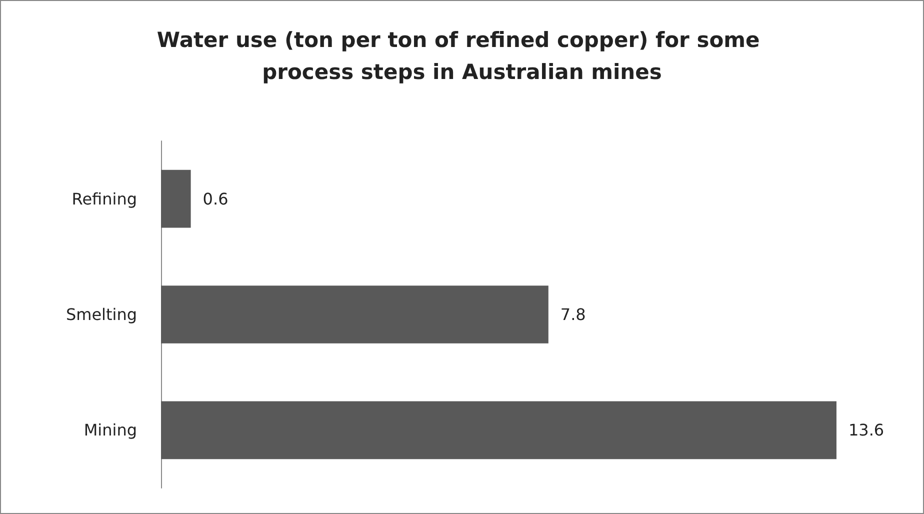 Image resolution: width=924 pixels, height=514 pixels. I want to click on data-label: 0.6, so click(215, 198).